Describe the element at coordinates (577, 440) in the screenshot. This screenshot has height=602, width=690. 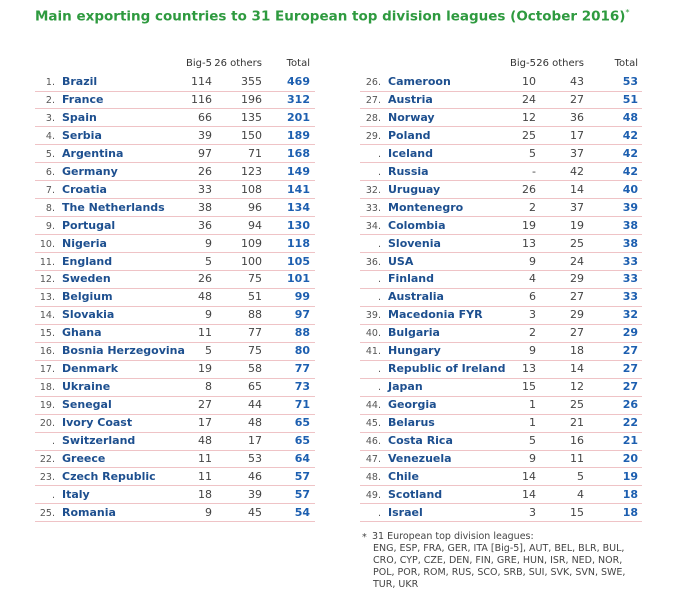
I see `cell: 16` at that location.